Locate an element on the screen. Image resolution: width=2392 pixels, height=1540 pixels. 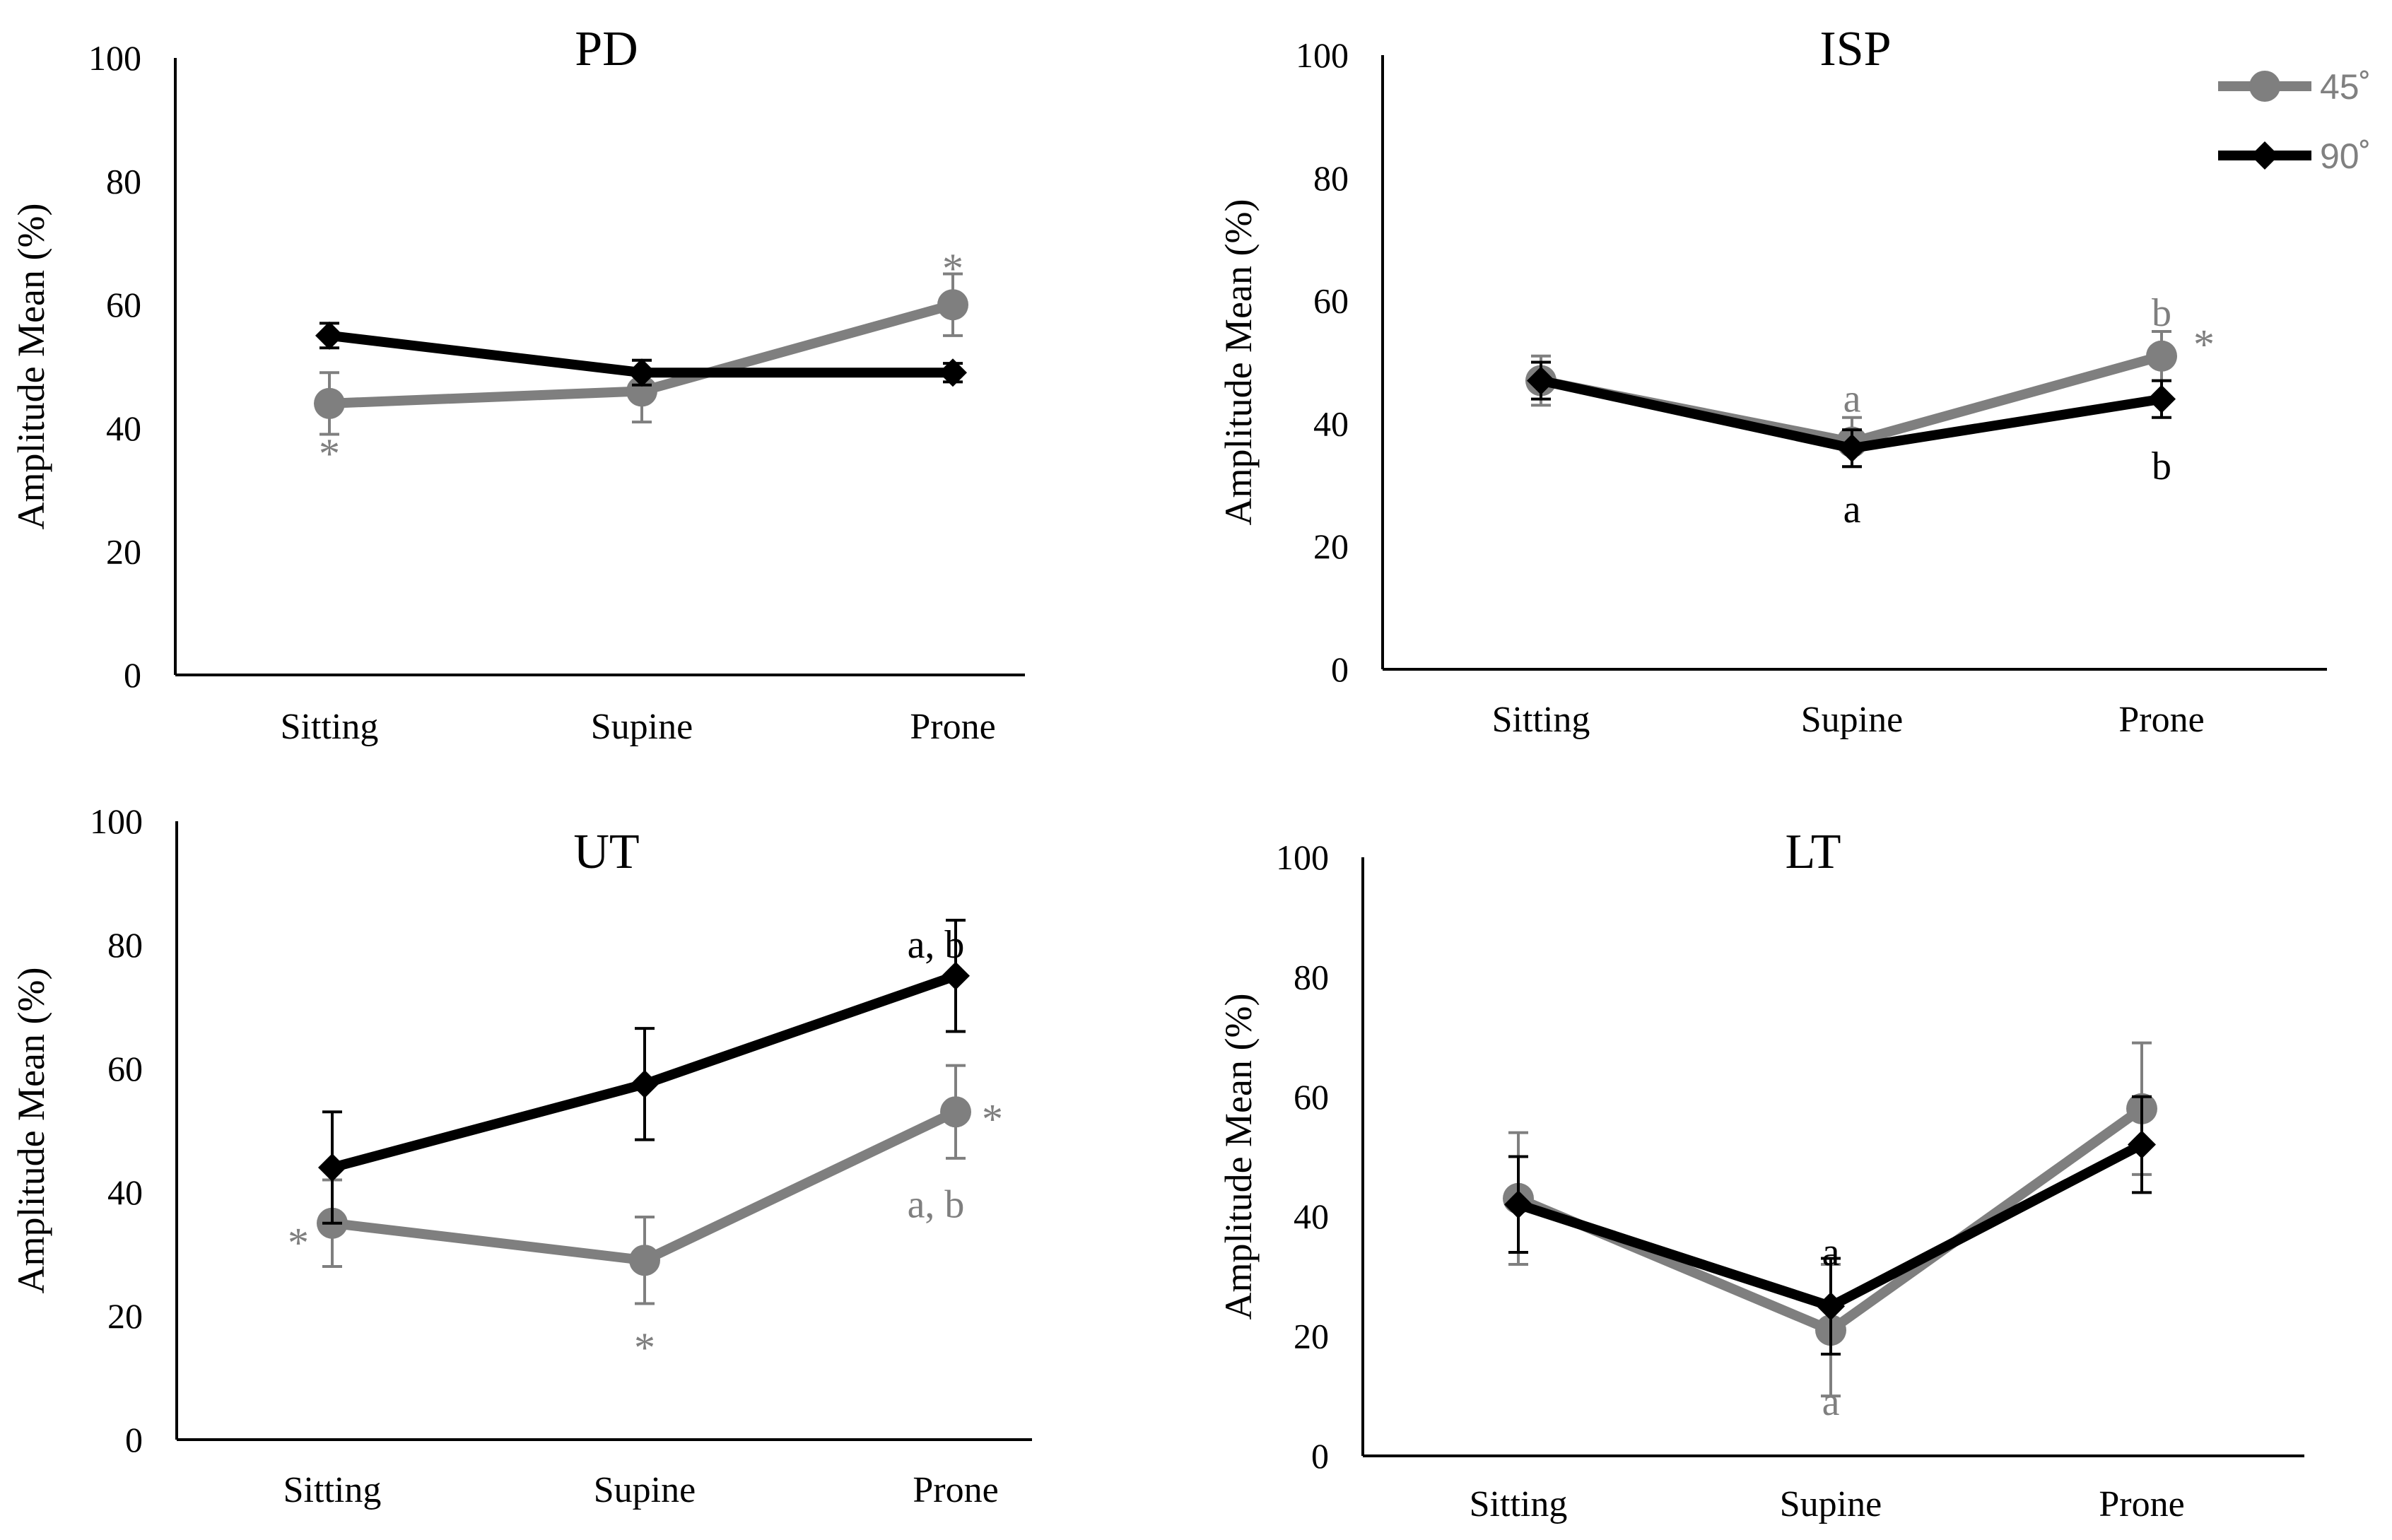
legend-marker-circle is located at coordinates (2264, 86).